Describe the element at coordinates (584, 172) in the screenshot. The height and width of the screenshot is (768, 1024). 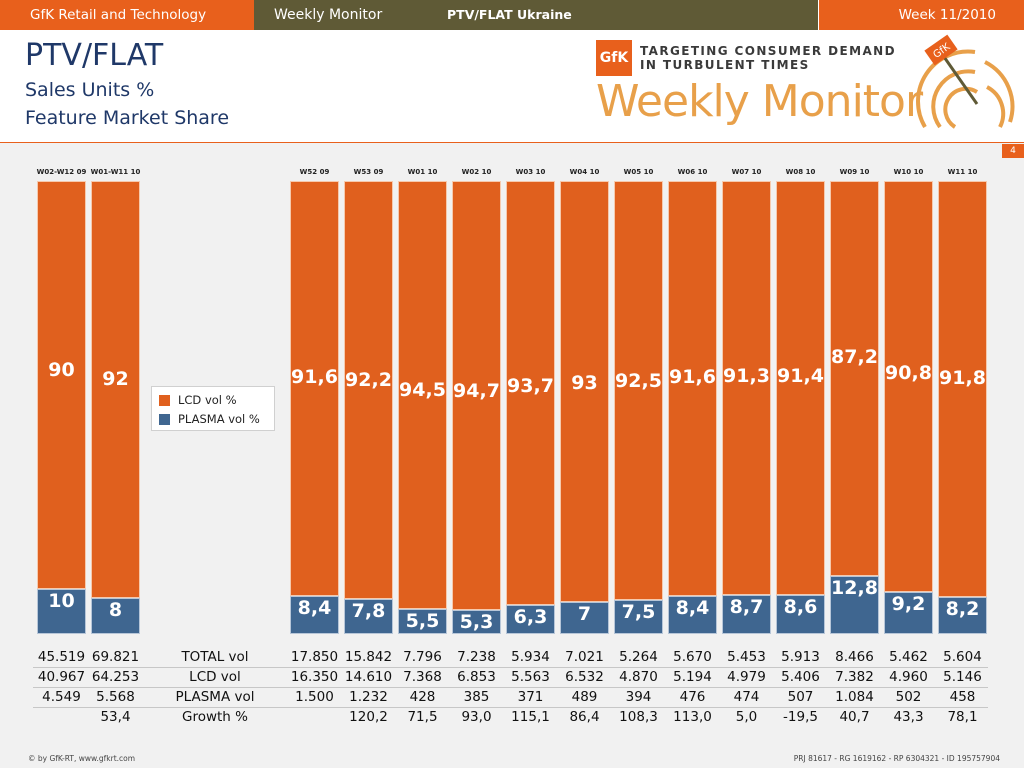
I see `x-tick-label: W04 10` at that location.